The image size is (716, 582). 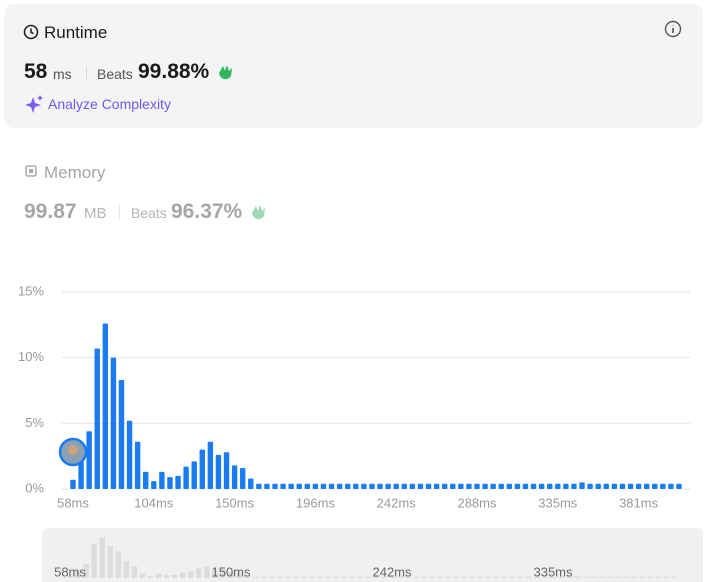 I want to click on x-tick-label: 335ms, so click(x=558, y=502).